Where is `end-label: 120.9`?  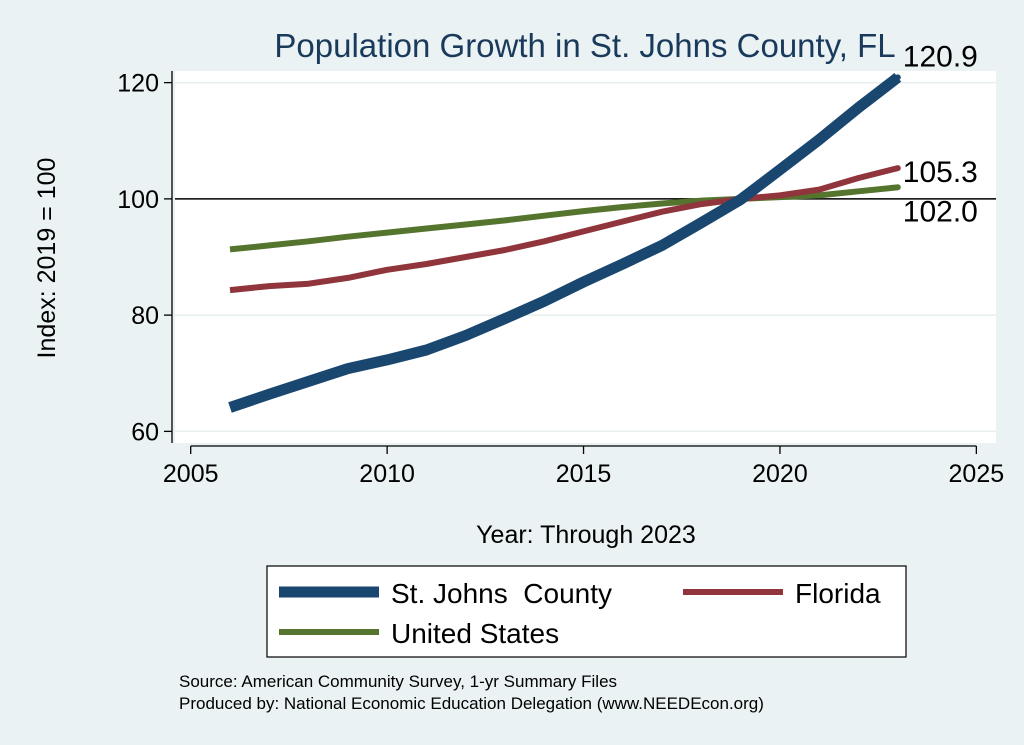
end-label: 120.9 is located at coordinates (940, 56).